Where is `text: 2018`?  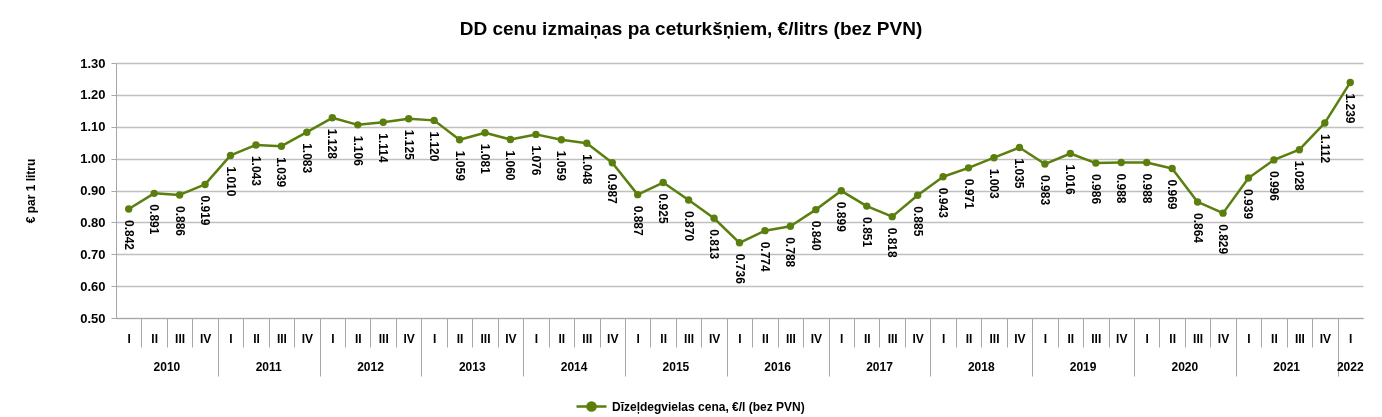
text: 2018 is located at coordinates (981, 367).